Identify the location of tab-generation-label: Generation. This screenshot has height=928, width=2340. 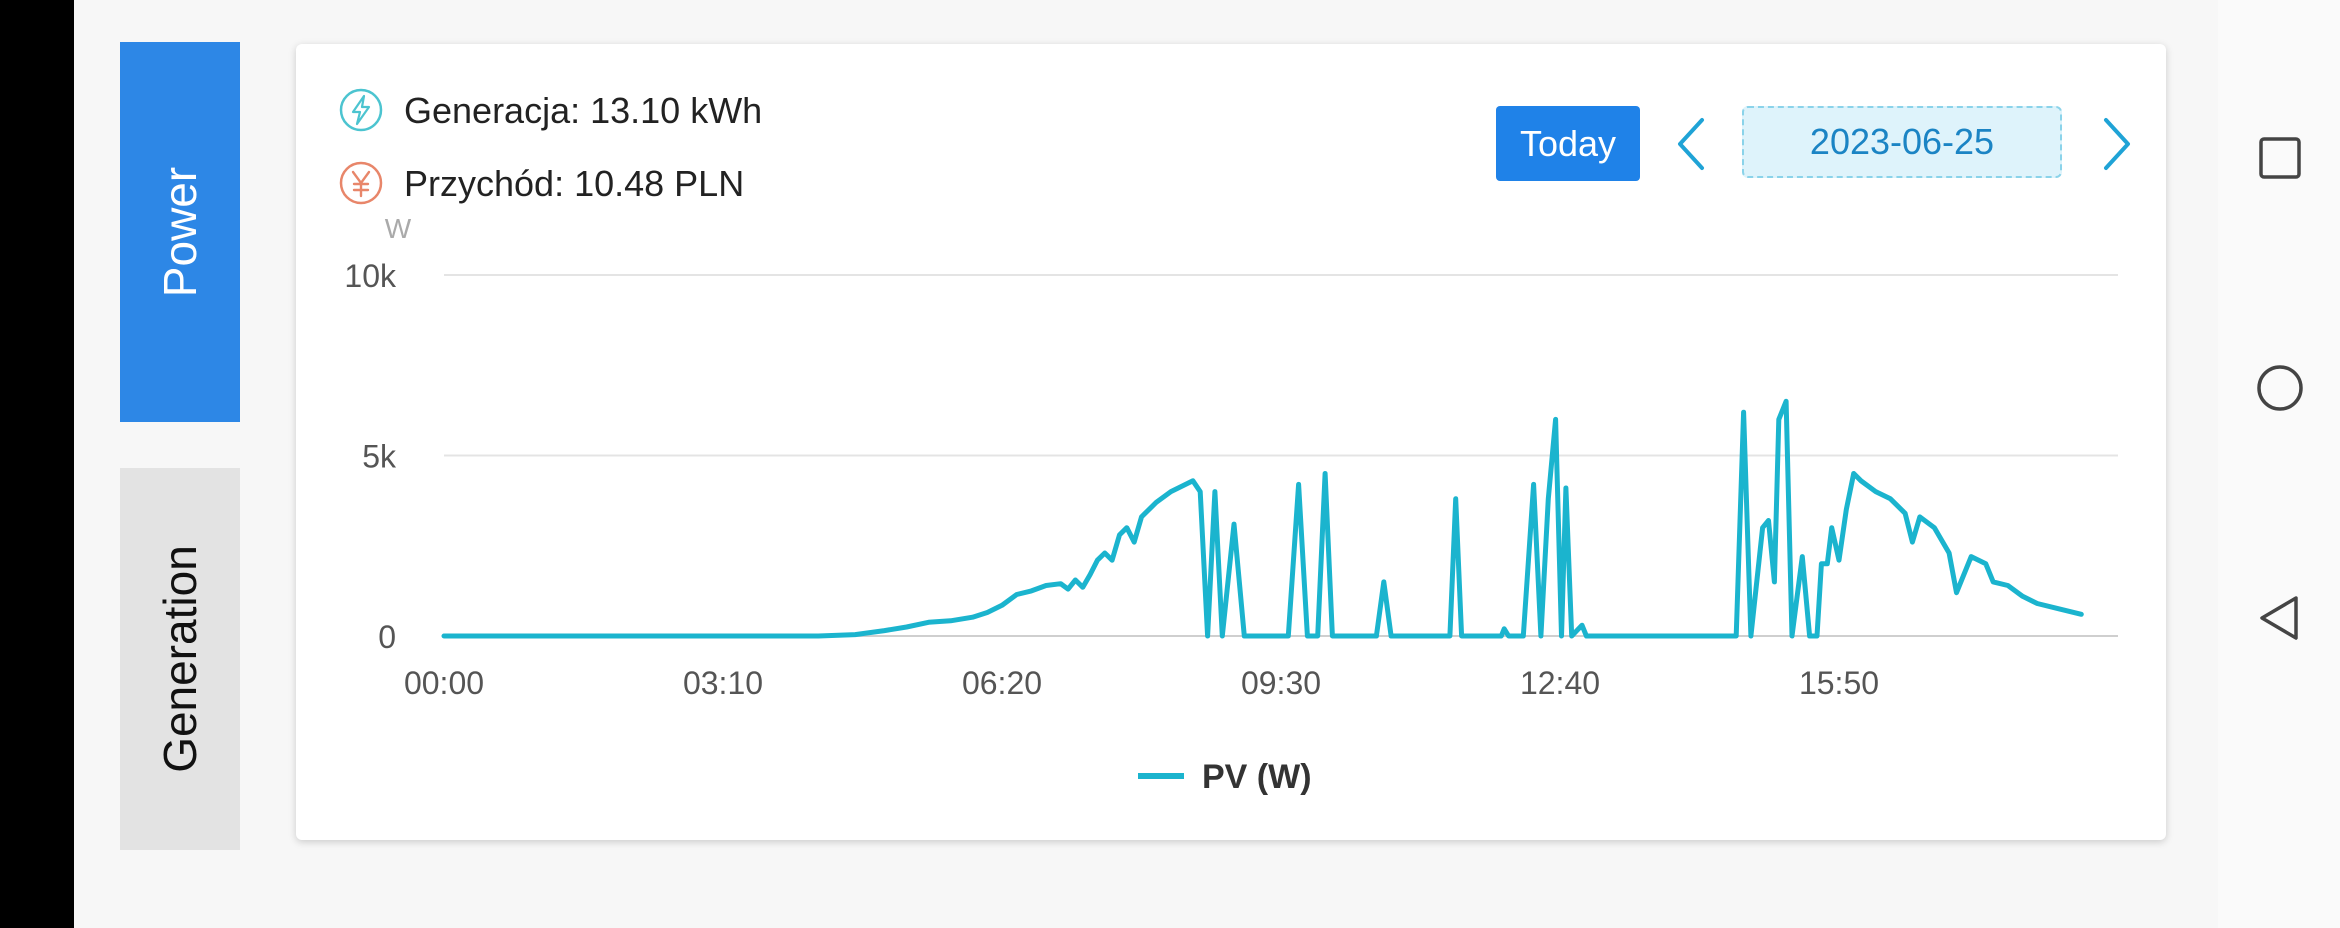
(180, 659).